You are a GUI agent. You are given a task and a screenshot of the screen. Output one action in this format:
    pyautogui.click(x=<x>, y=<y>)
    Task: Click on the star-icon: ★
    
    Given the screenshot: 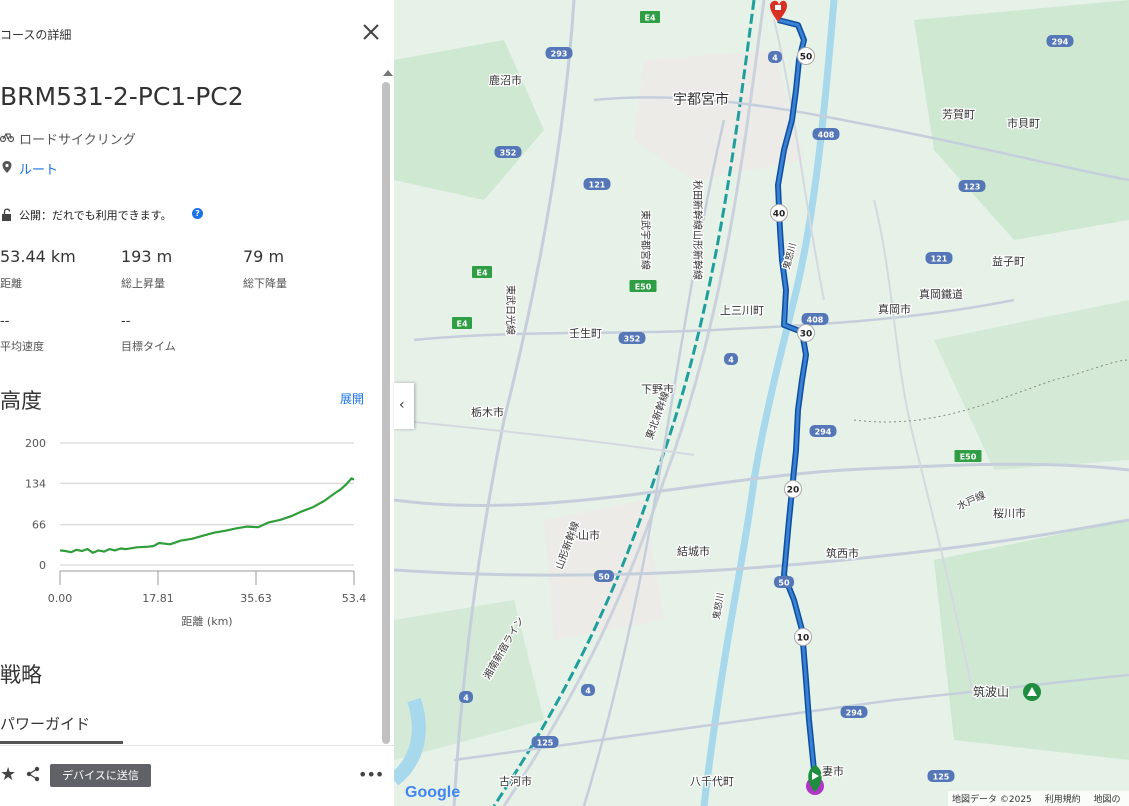 What is the action you would take?
    pyautogui.click(x=8, y=774)
    